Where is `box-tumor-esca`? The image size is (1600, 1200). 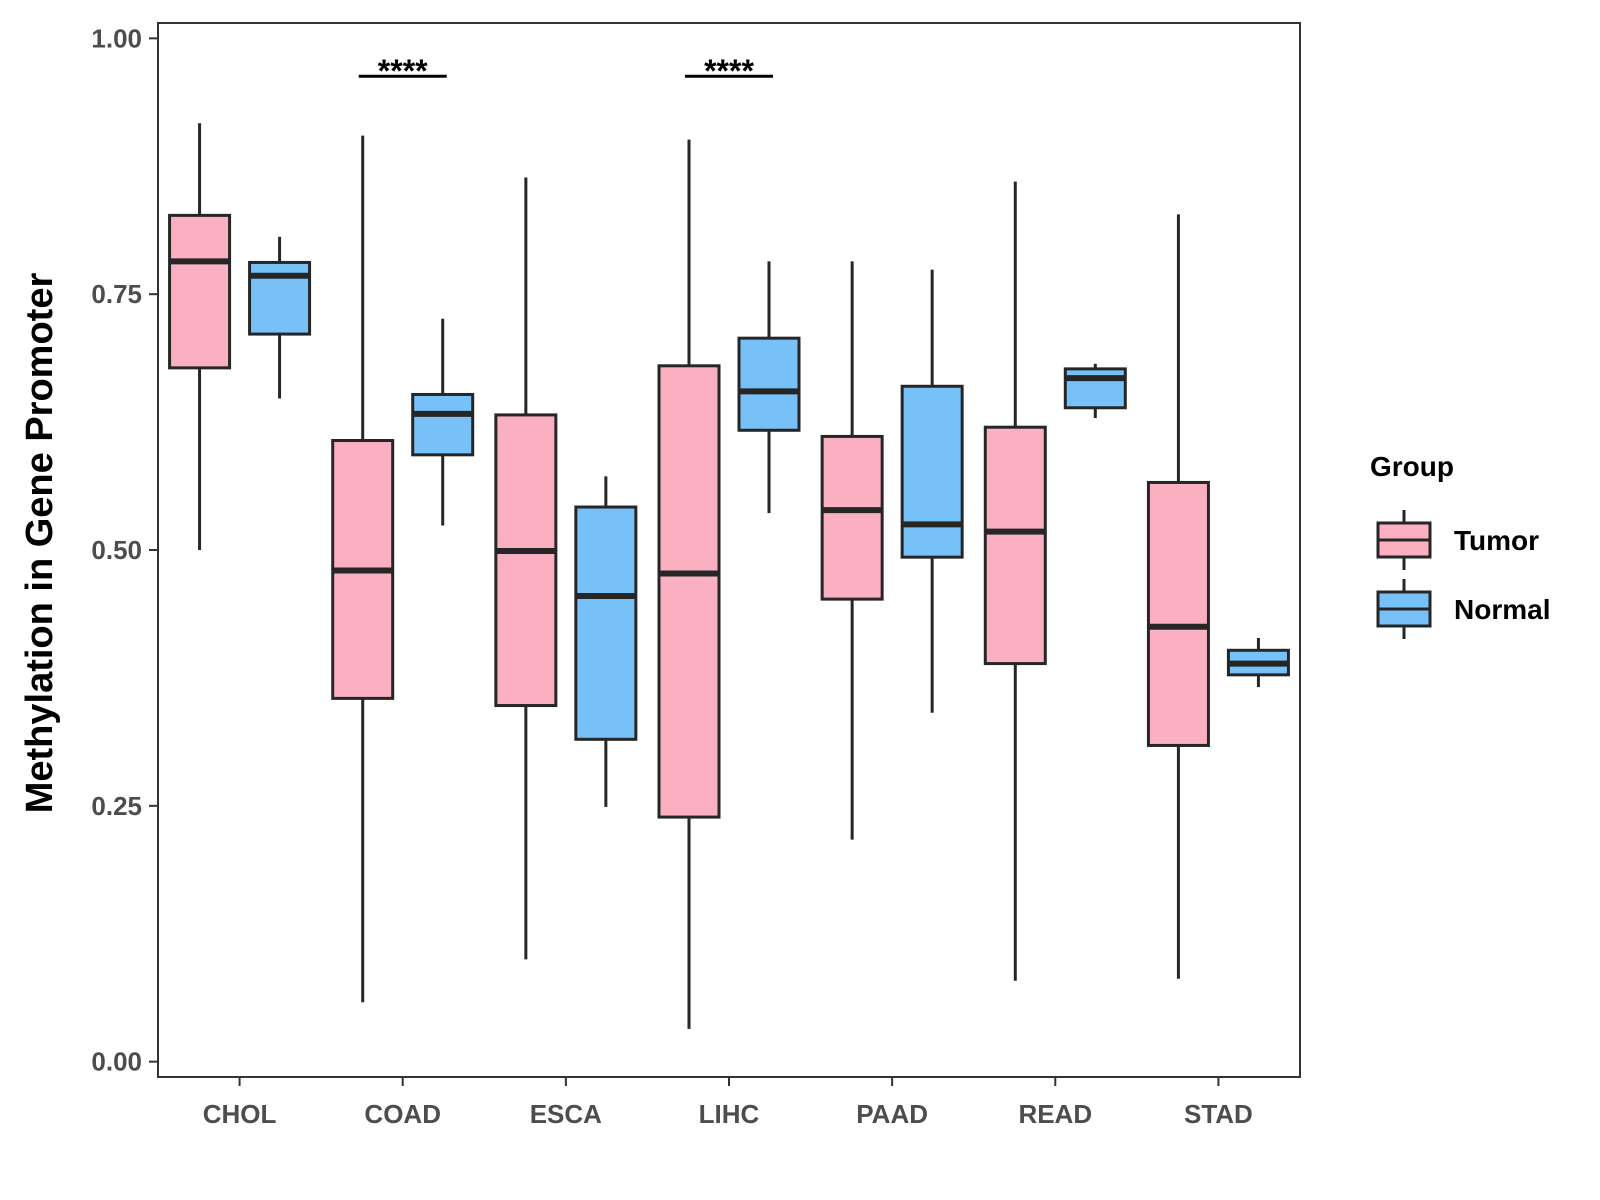 box-tumor-esca is located at coordinates (526, 568).